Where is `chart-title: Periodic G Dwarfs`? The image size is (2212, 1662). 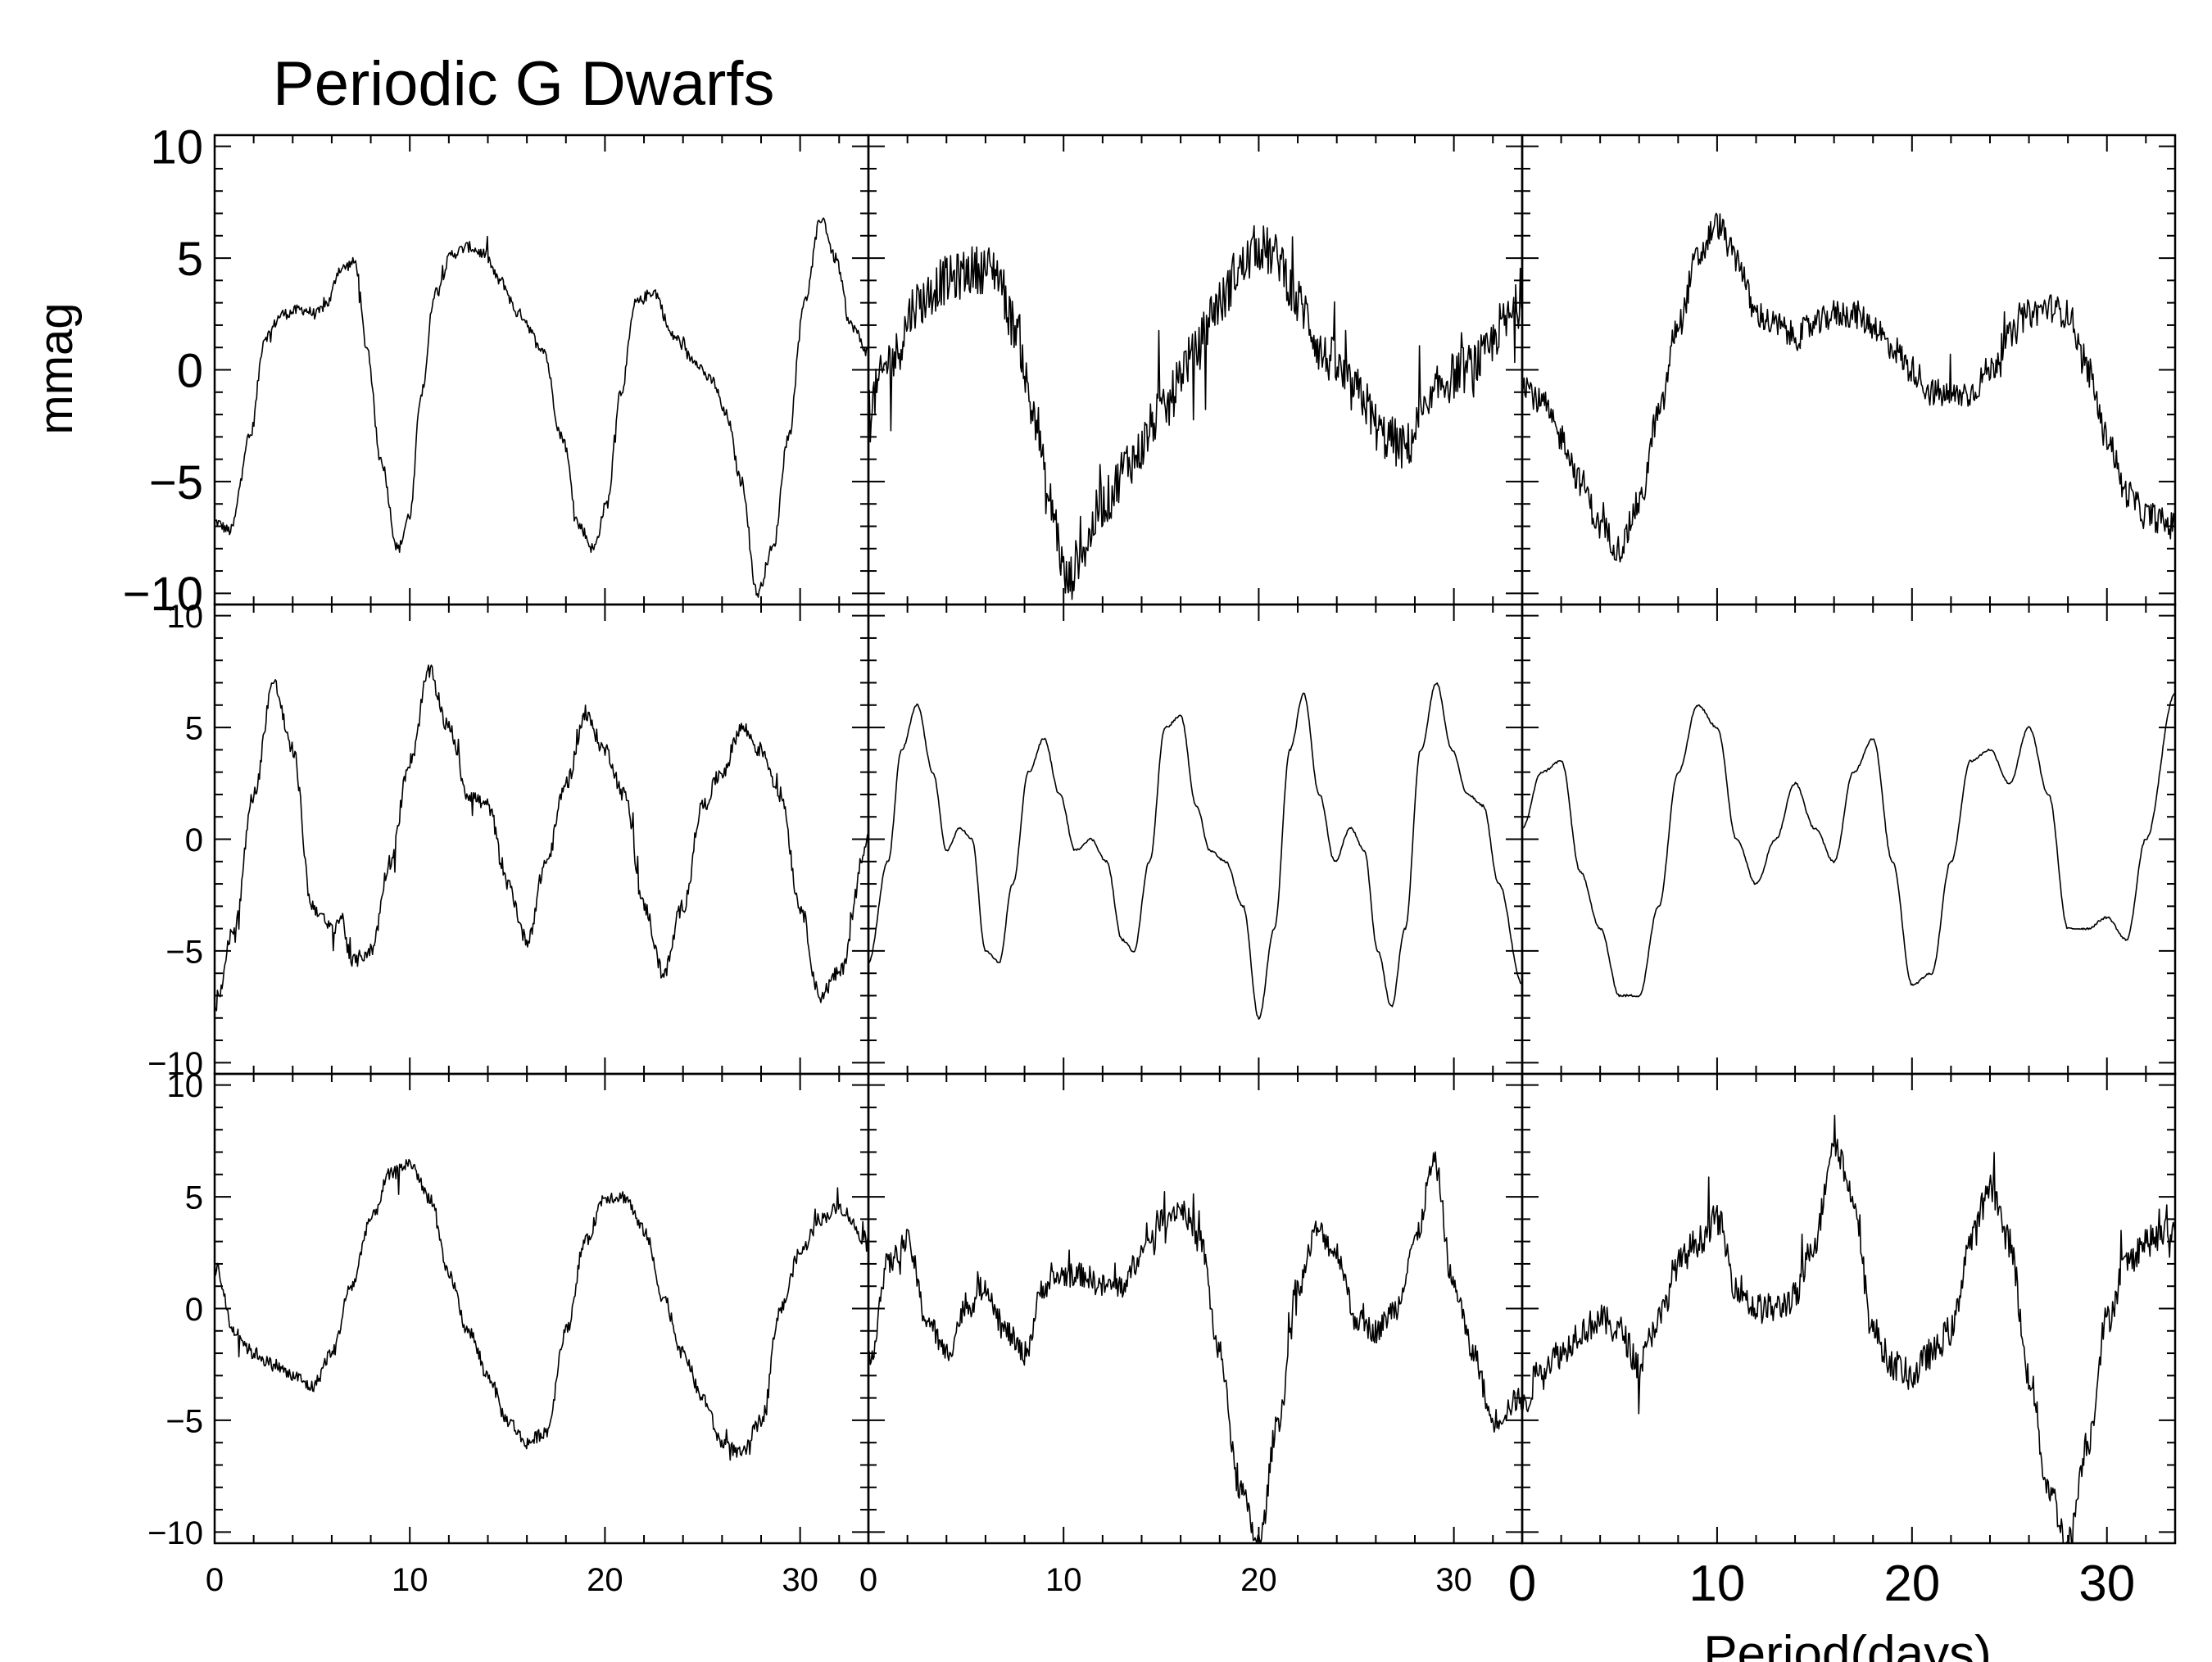 chart-title: Periodic G Dwarfs is located at coordinates (523, 84).